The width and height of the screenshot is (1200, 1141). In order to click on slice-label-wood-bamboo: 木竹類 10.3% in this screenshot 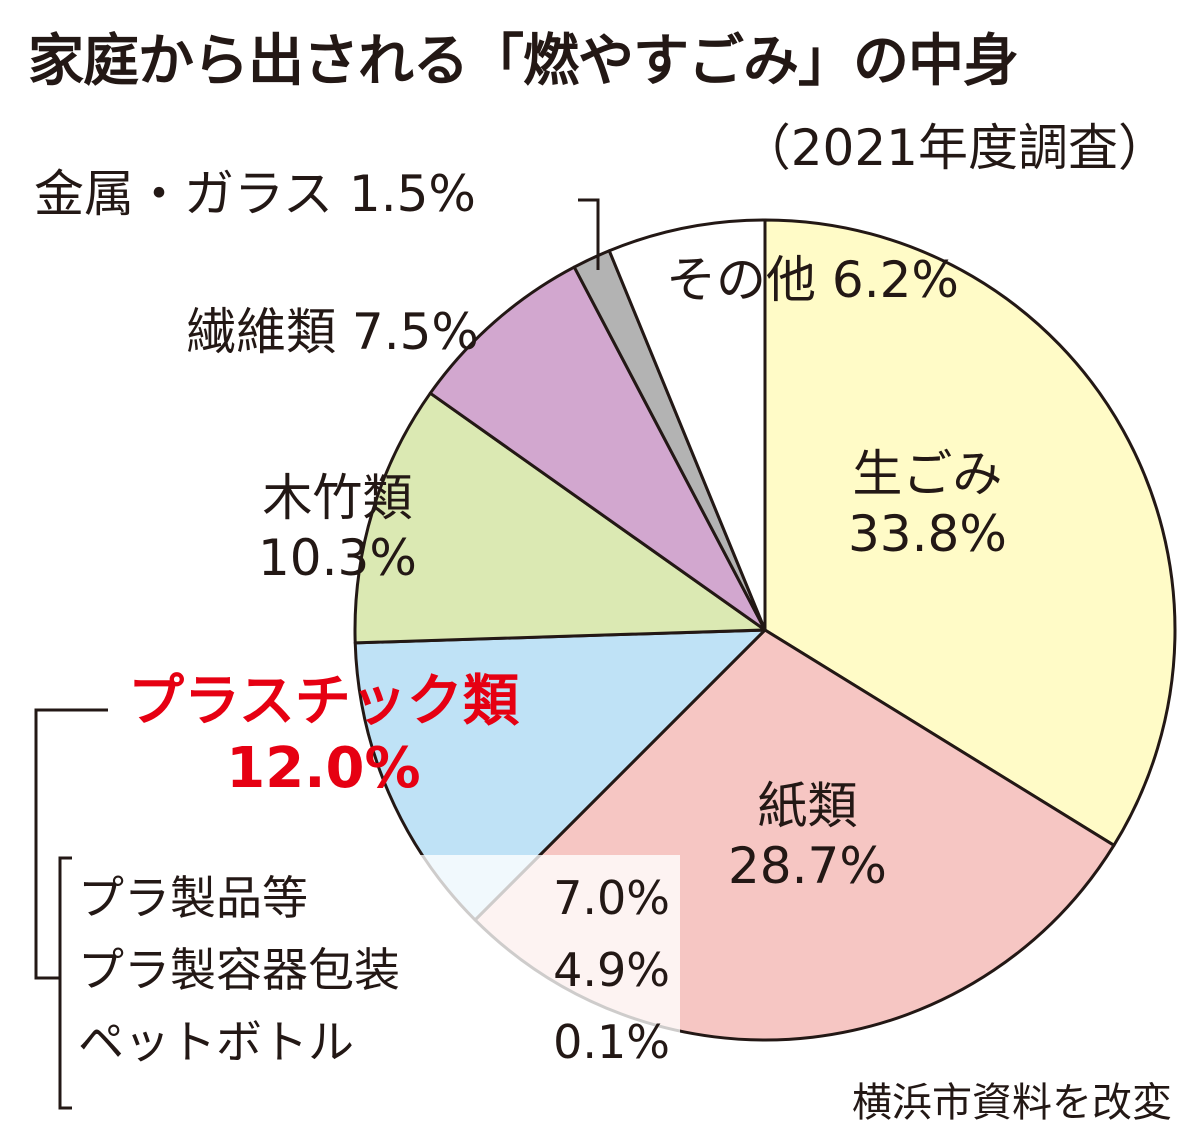, I will do `click(337, 528)`.